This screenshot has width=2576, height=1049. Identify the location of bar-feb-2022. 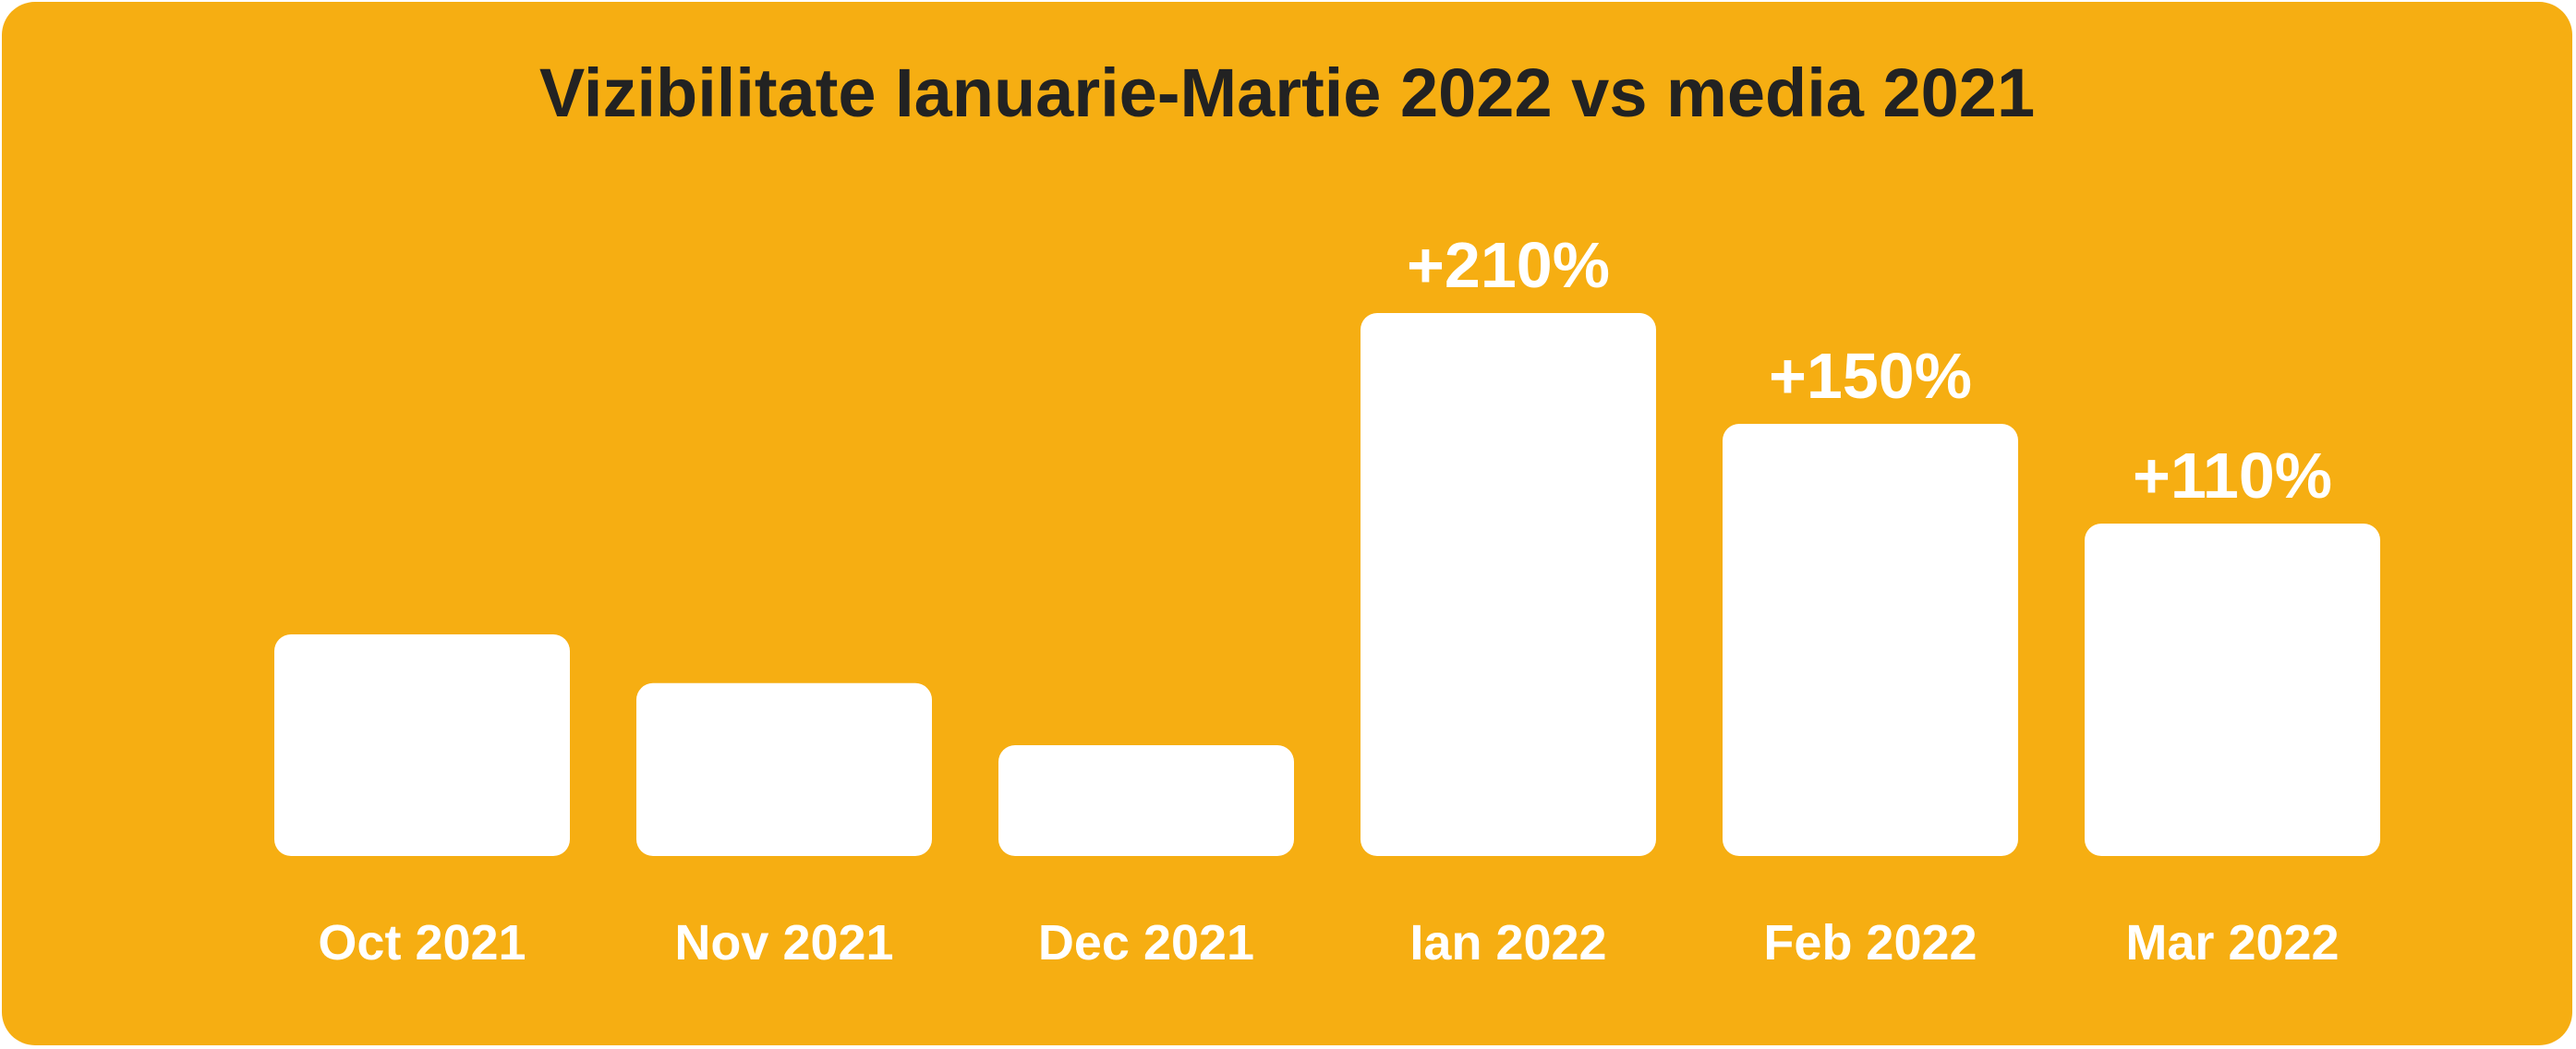
(1870, 640).